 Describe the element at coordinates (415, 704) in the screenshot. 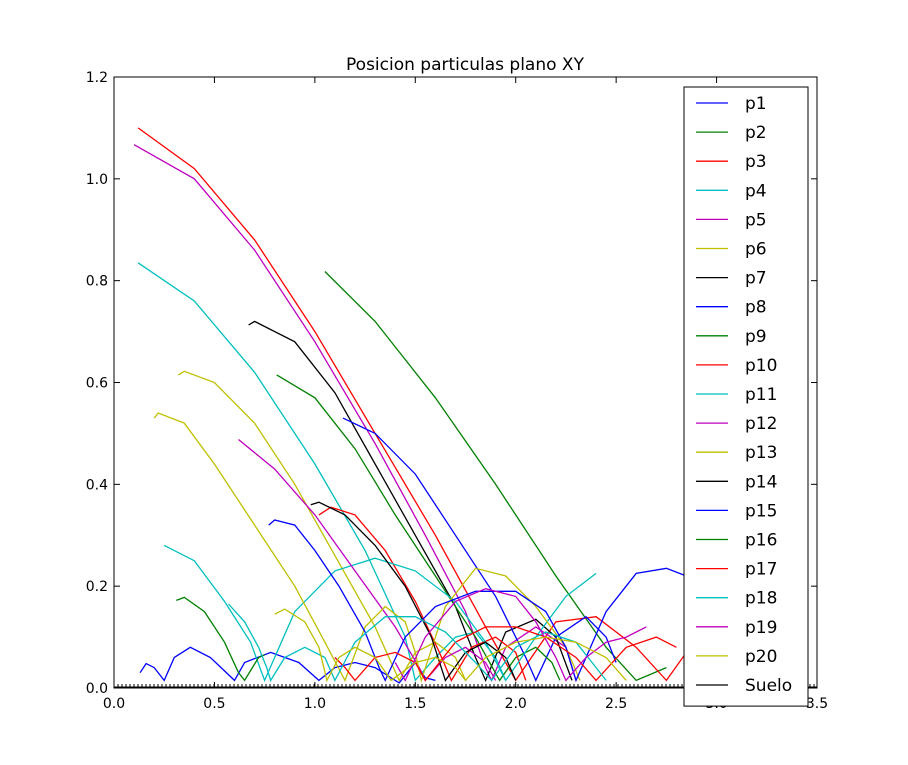

I see `x-tick-label: 1.5` at that location.